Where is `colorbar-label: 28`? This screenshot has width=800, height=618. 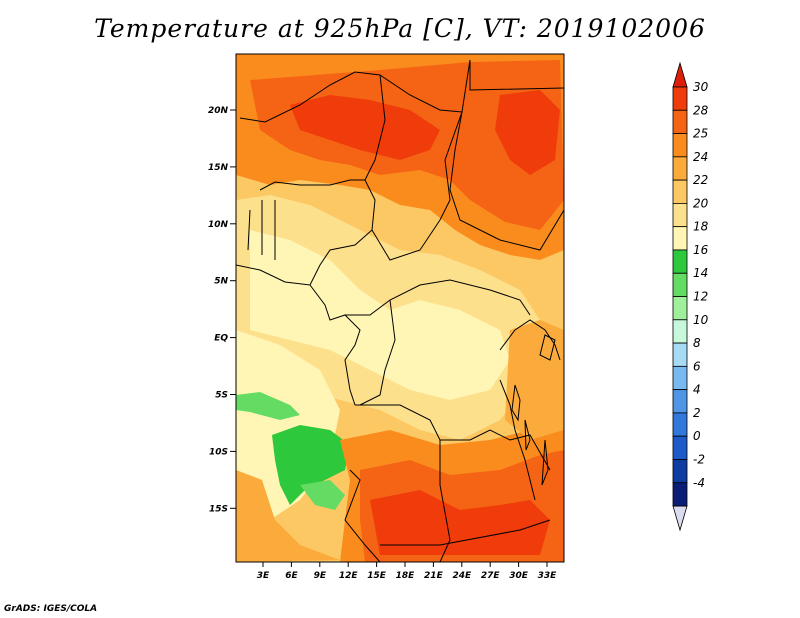 colorbar-label: 28 is located at coordinates (701, 110).